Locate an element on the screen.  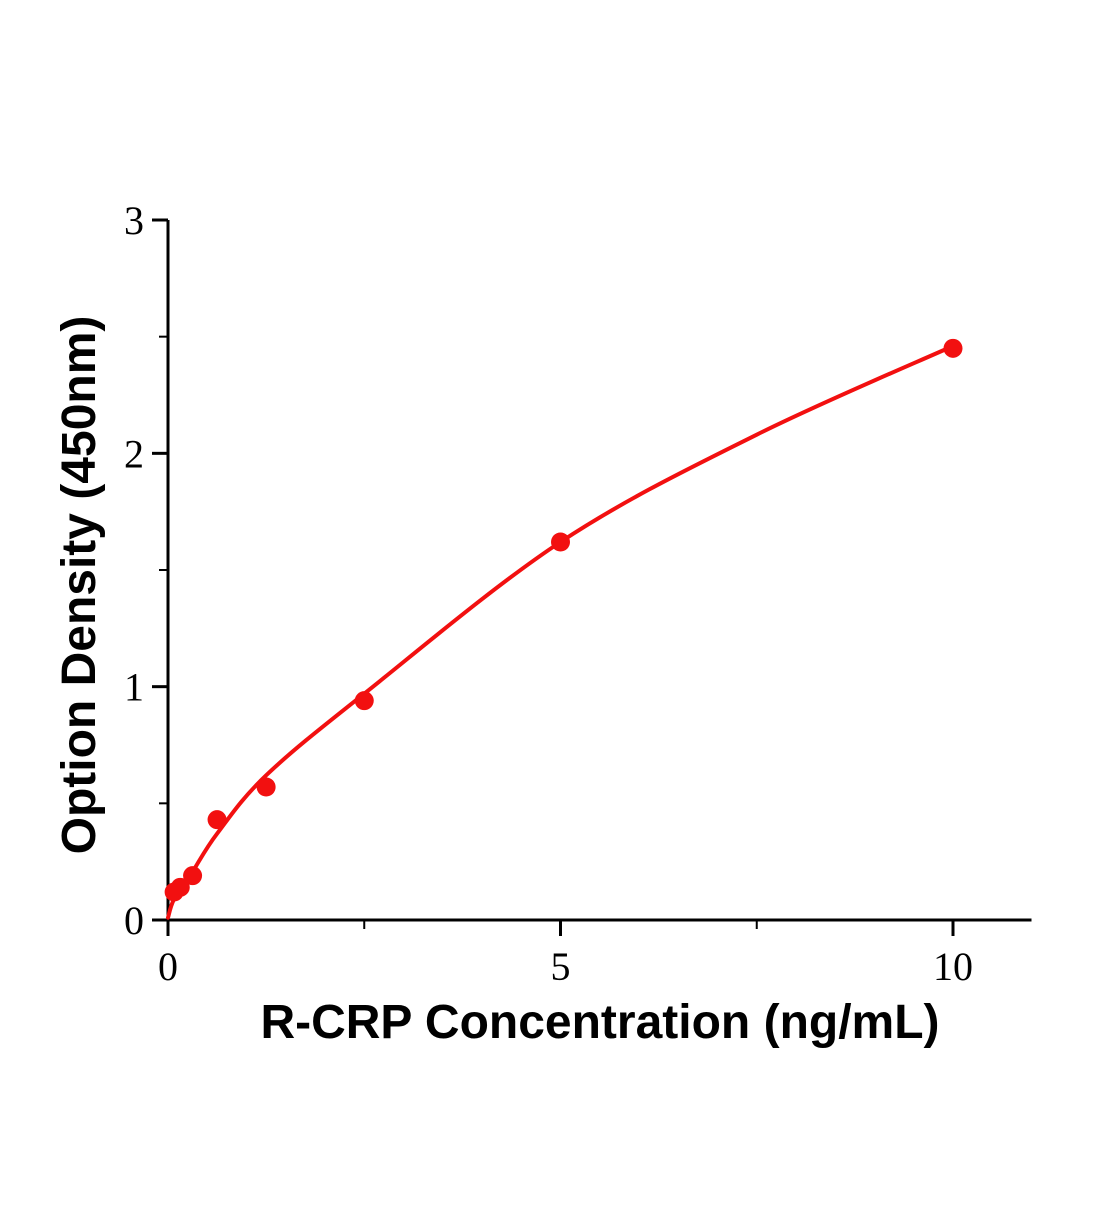
y-tick-label: 2 is located at coordinates (134, 453).